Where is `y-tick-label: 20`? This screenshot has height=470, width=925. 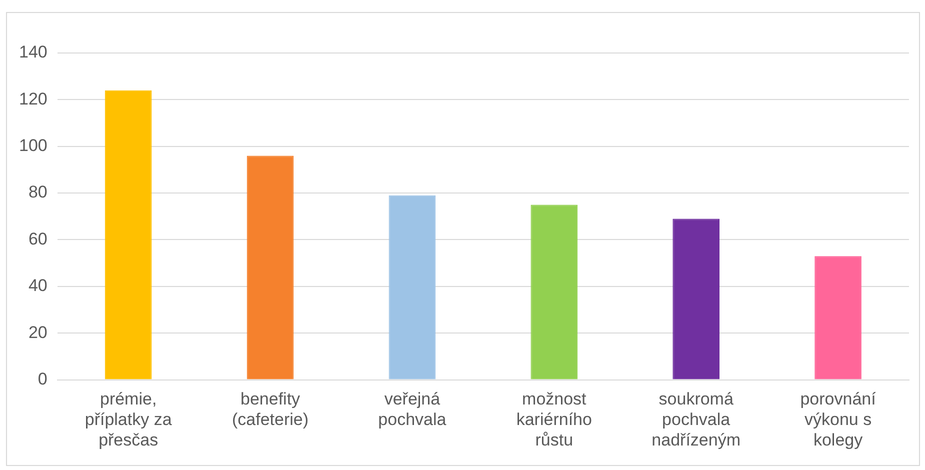 y-tick-label: 20 is located at coordinates (38, 332).